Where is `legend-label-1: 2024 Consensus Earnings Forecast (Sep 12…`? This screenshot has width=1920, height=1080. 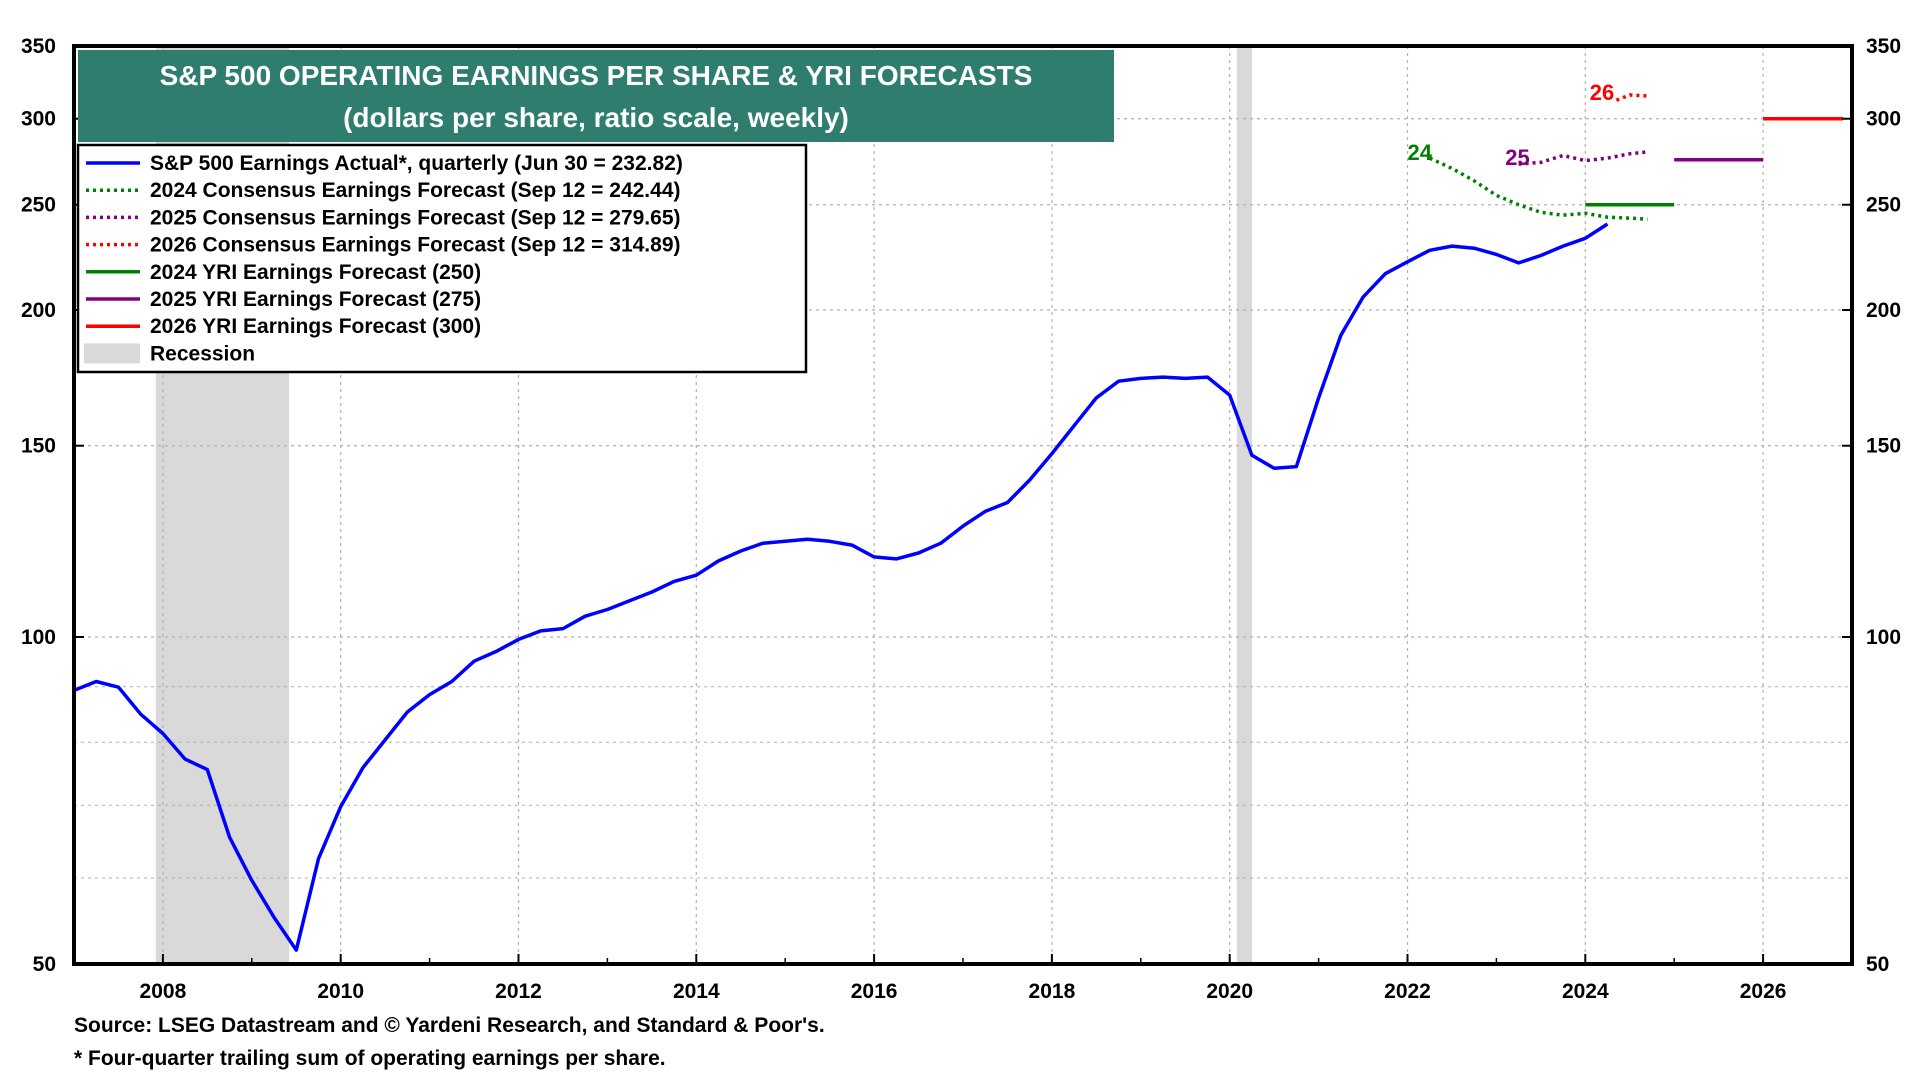
legend-label-1: 2024 Consensus Earnings Forecast (Sep 12… is located at coordinates (415, 190).